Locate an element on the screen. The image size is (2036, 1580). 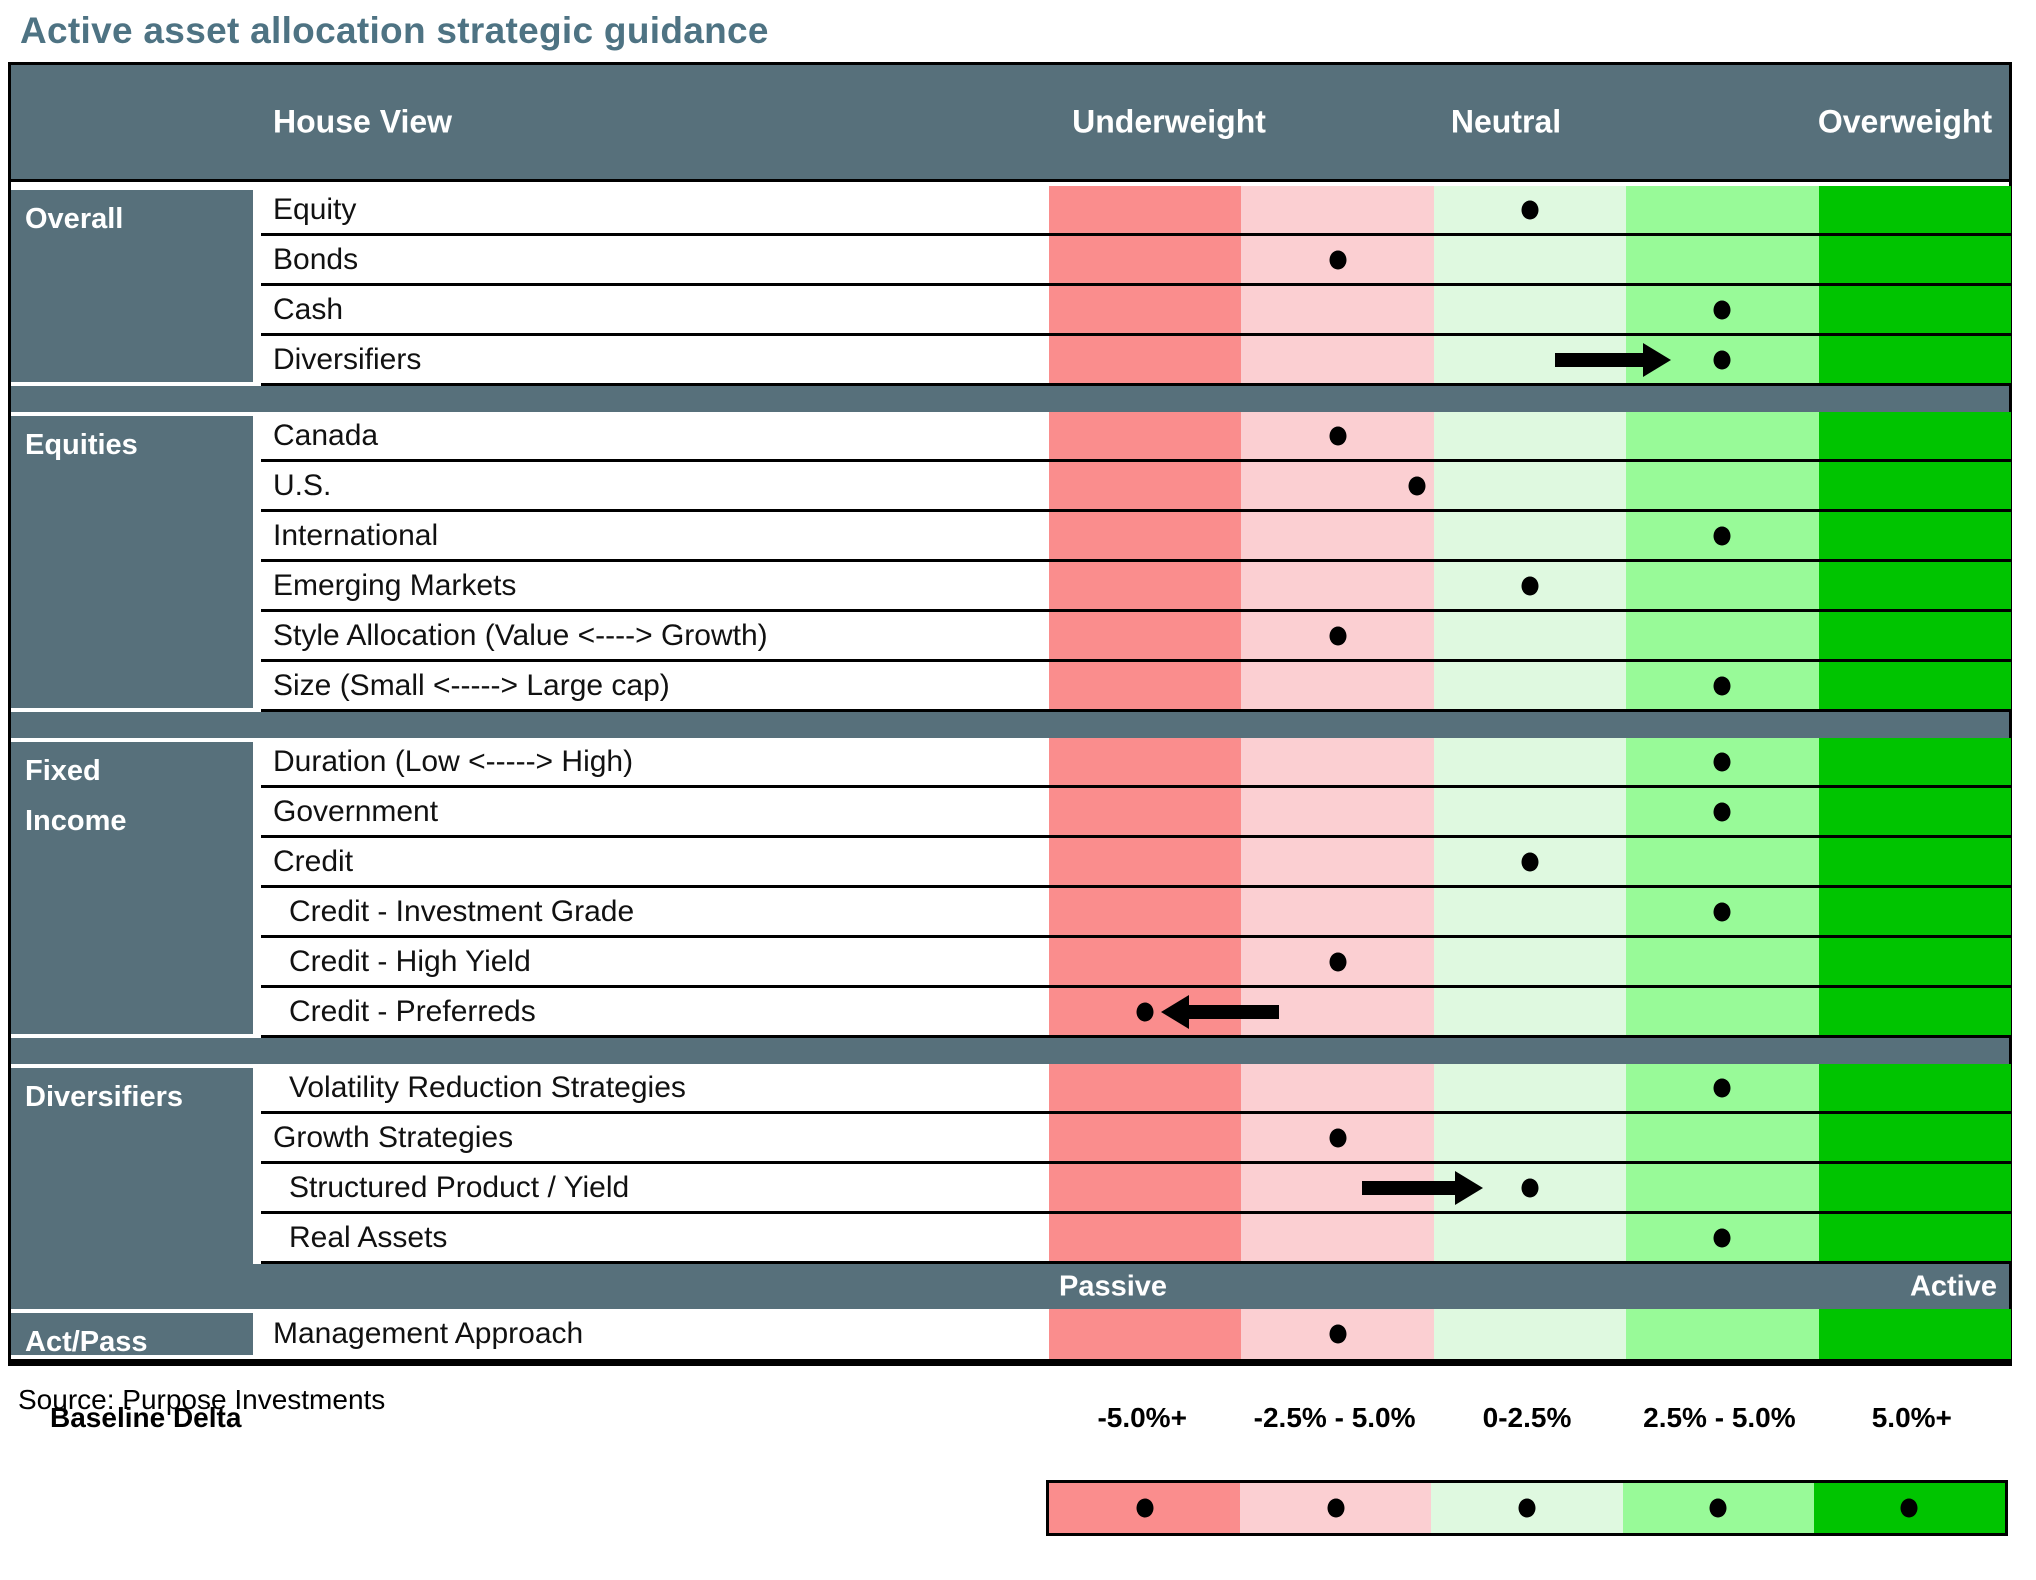
shift-arrow-right is located at coordinates (1613, 359).